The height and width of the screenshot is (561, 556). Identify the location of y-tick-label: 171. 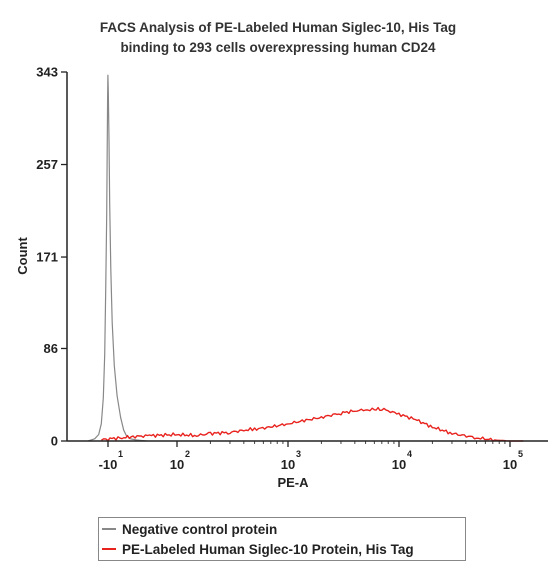
(47, 257).